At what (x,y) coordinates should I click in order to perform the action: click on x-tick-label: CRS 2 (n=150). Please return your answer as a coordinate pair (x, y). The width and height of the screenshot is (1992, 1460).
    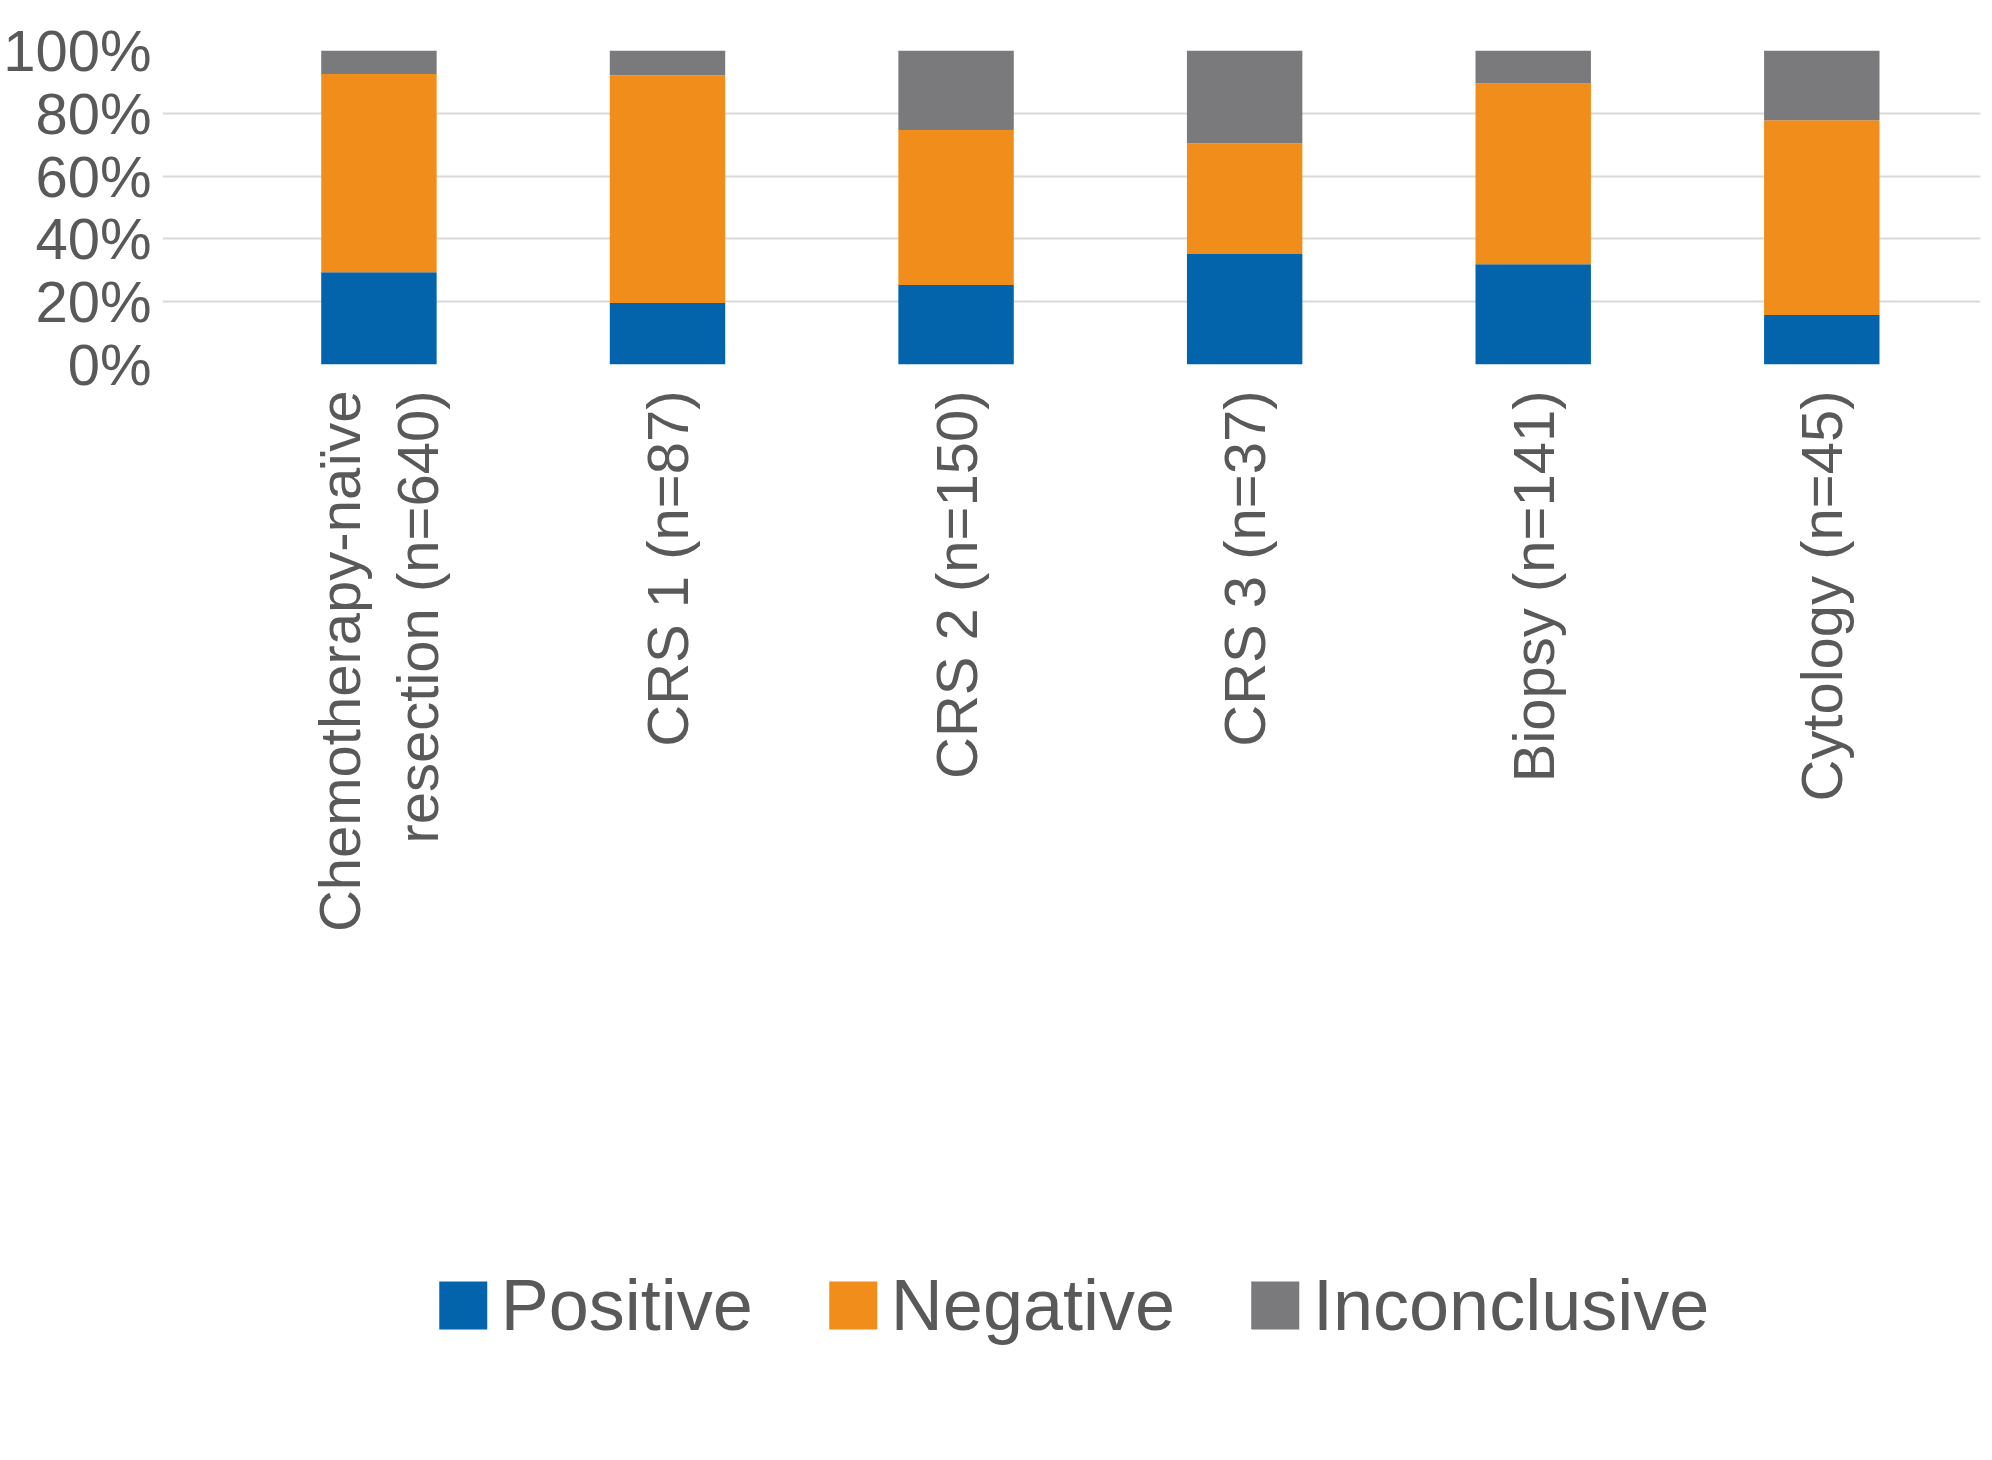
    Looking at the image, I should click on (956, 584).